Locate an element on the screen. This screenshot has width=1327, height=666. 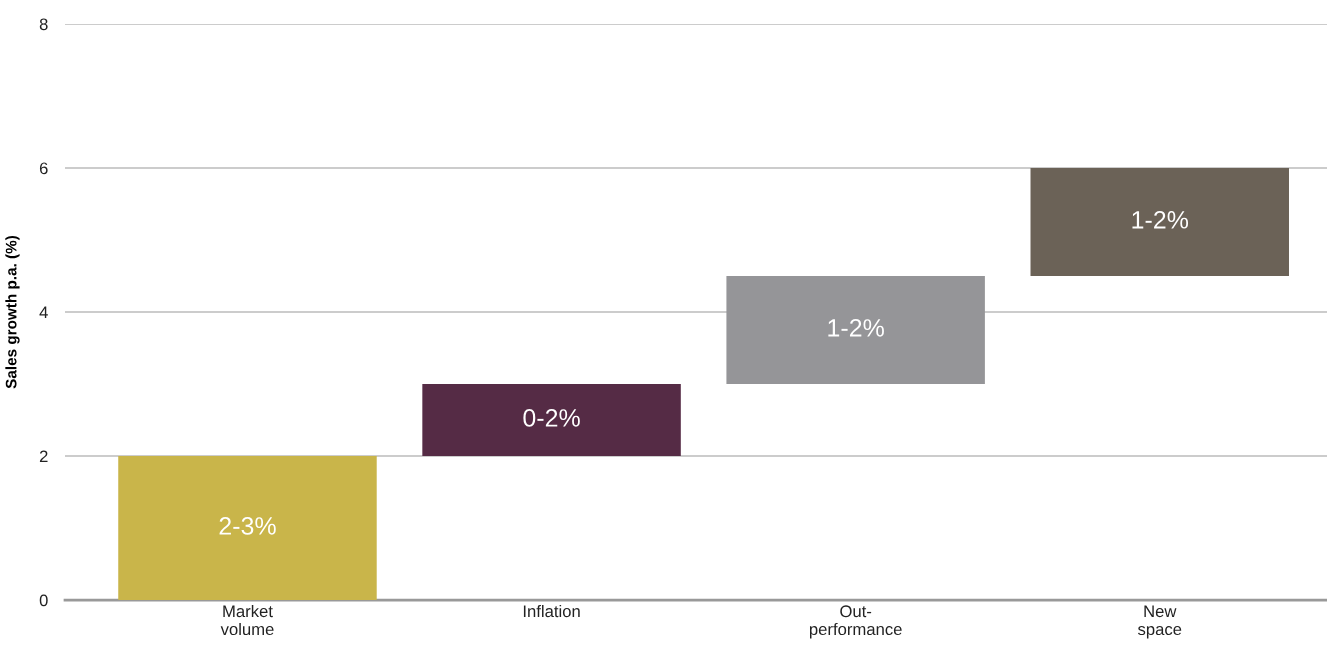
x-tick-label: Out- performance is located at coordinates (855, 622).